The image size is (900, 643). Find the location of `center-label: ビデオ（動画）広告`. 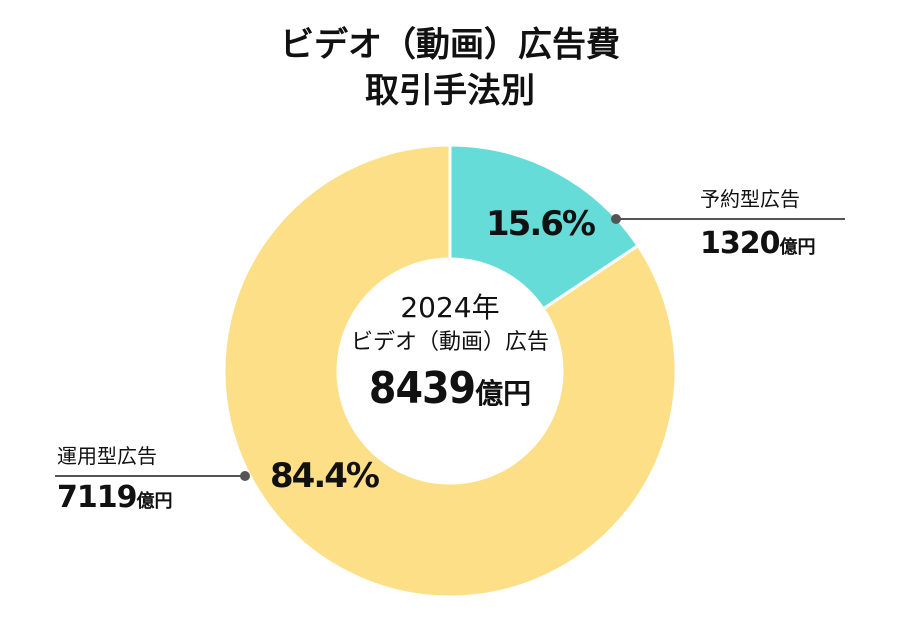

center-label: ビデオ（動画）広告 is located at coordinates (449, 342).